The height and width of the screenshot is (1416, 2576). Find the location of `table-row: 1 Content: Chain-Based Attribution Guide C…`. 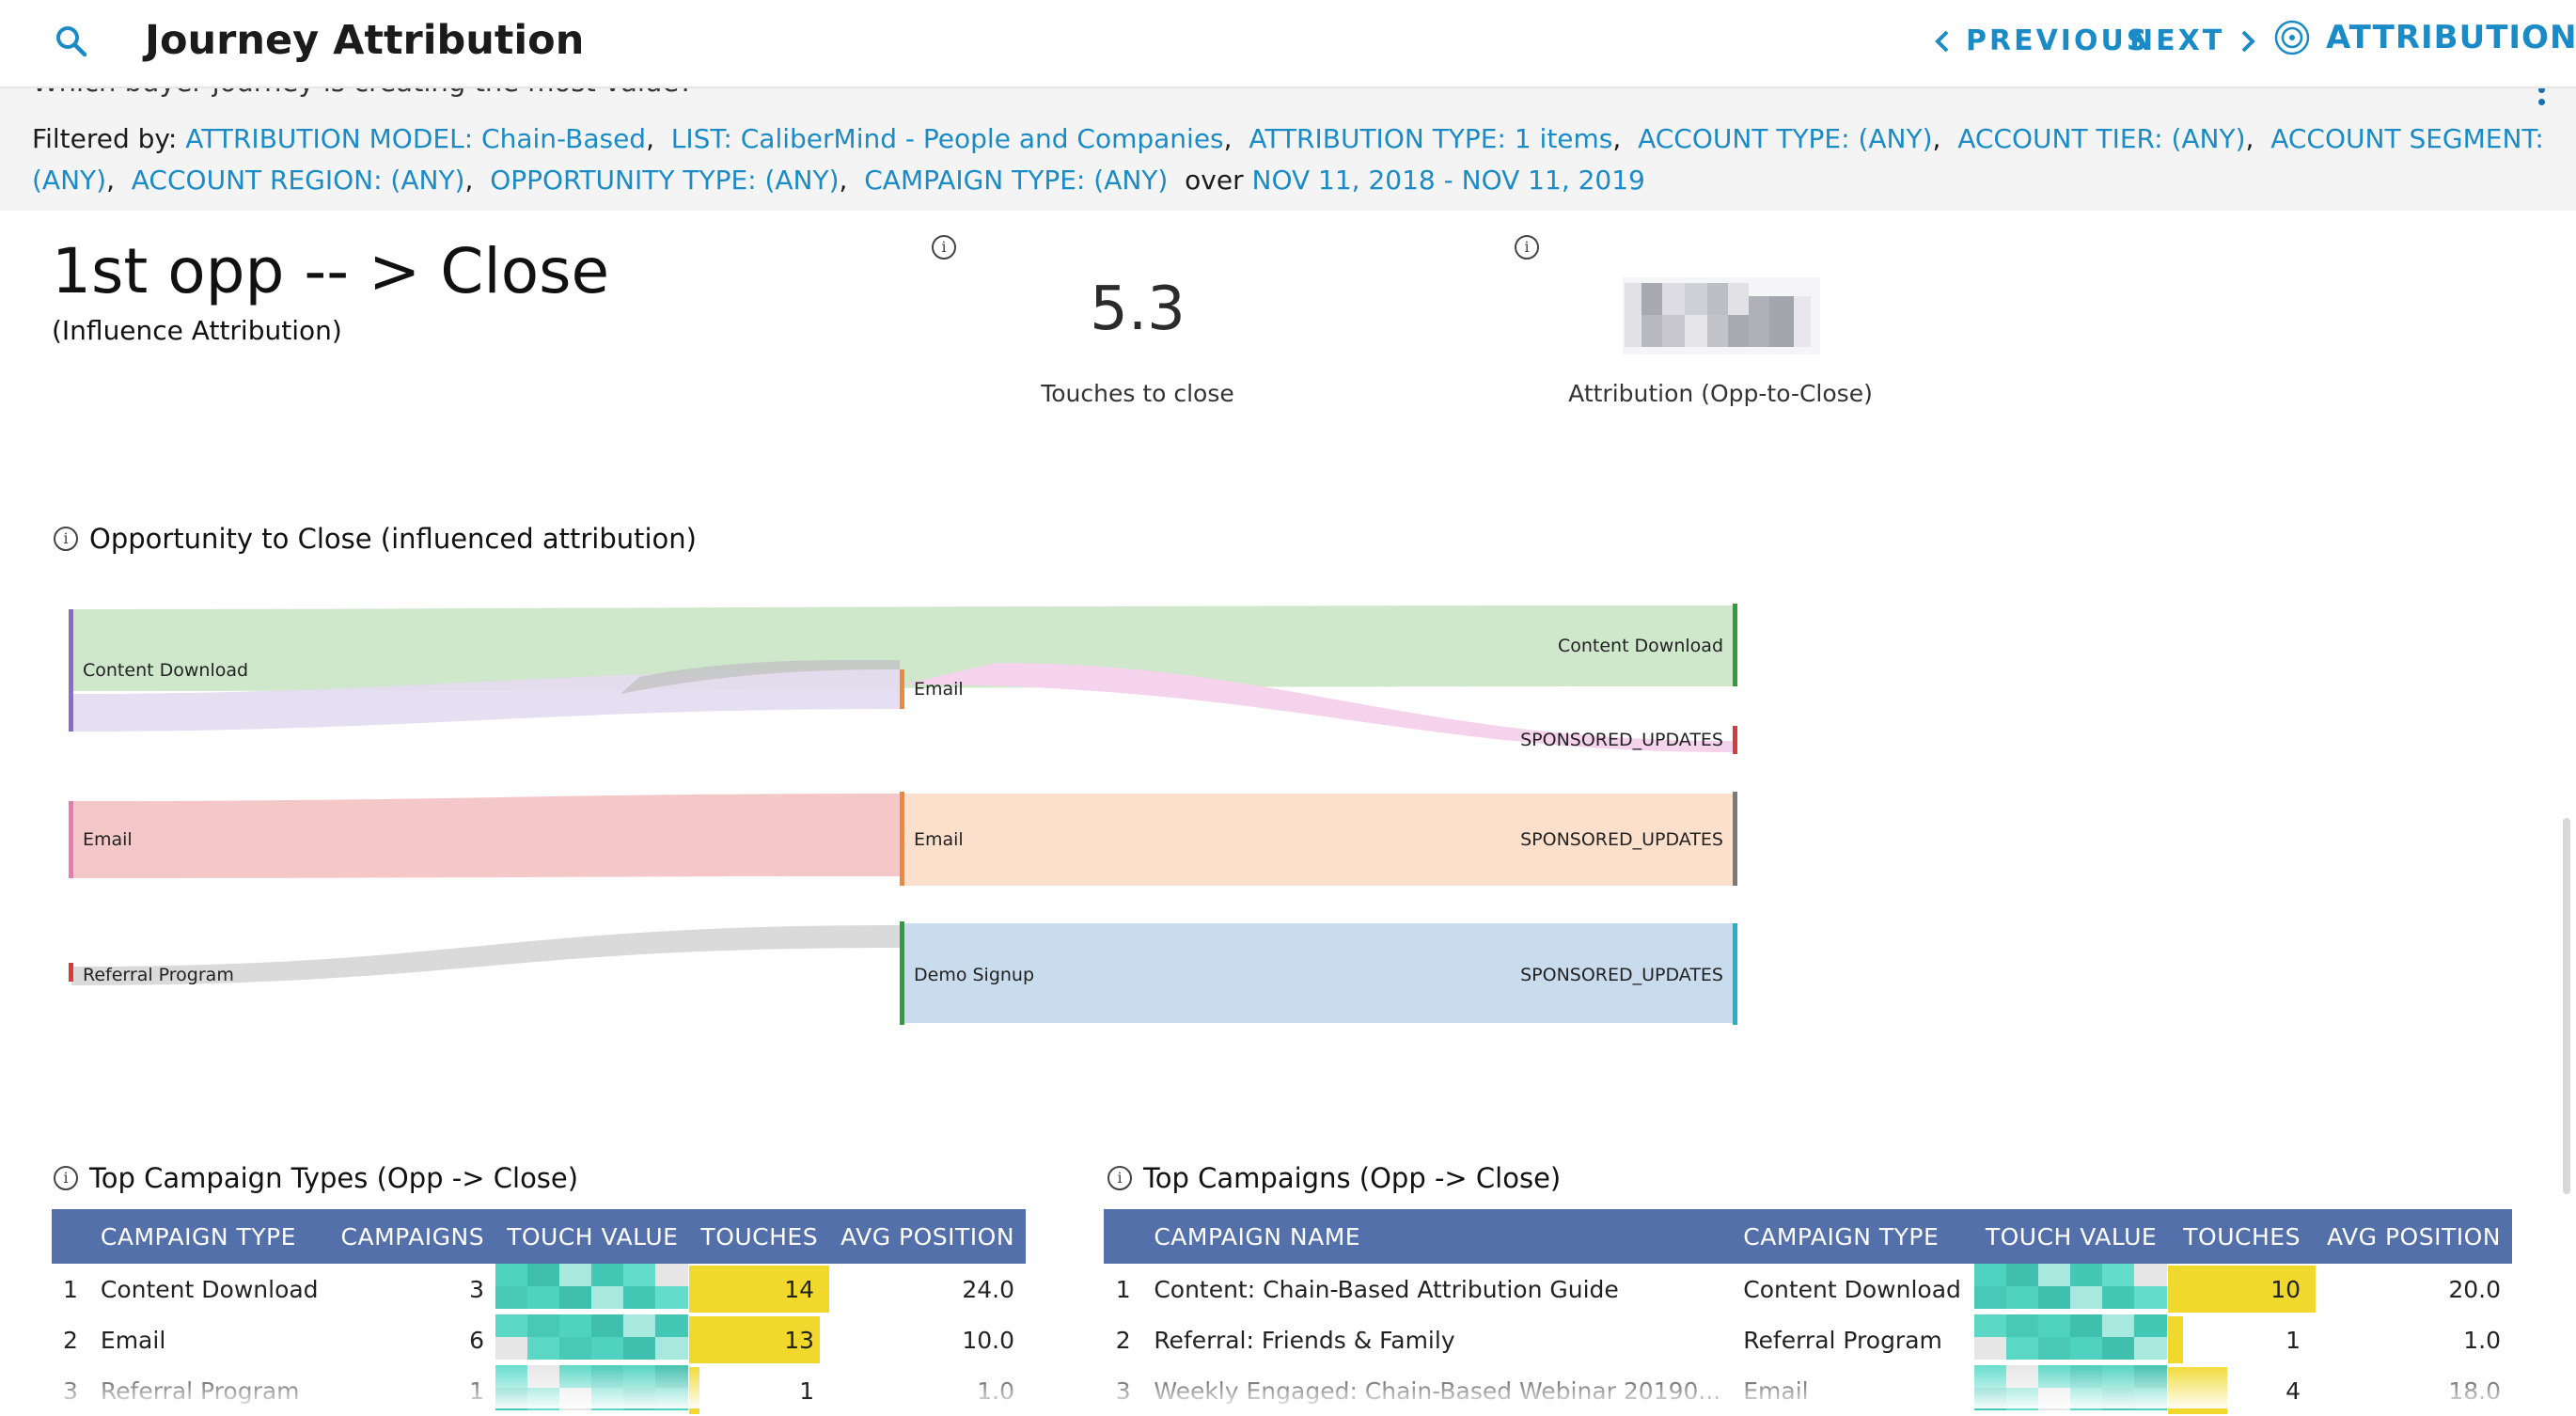

table-row: 1 Content: Chain-Based Attribution Guide C… is located at coordinates (1808, 1289).